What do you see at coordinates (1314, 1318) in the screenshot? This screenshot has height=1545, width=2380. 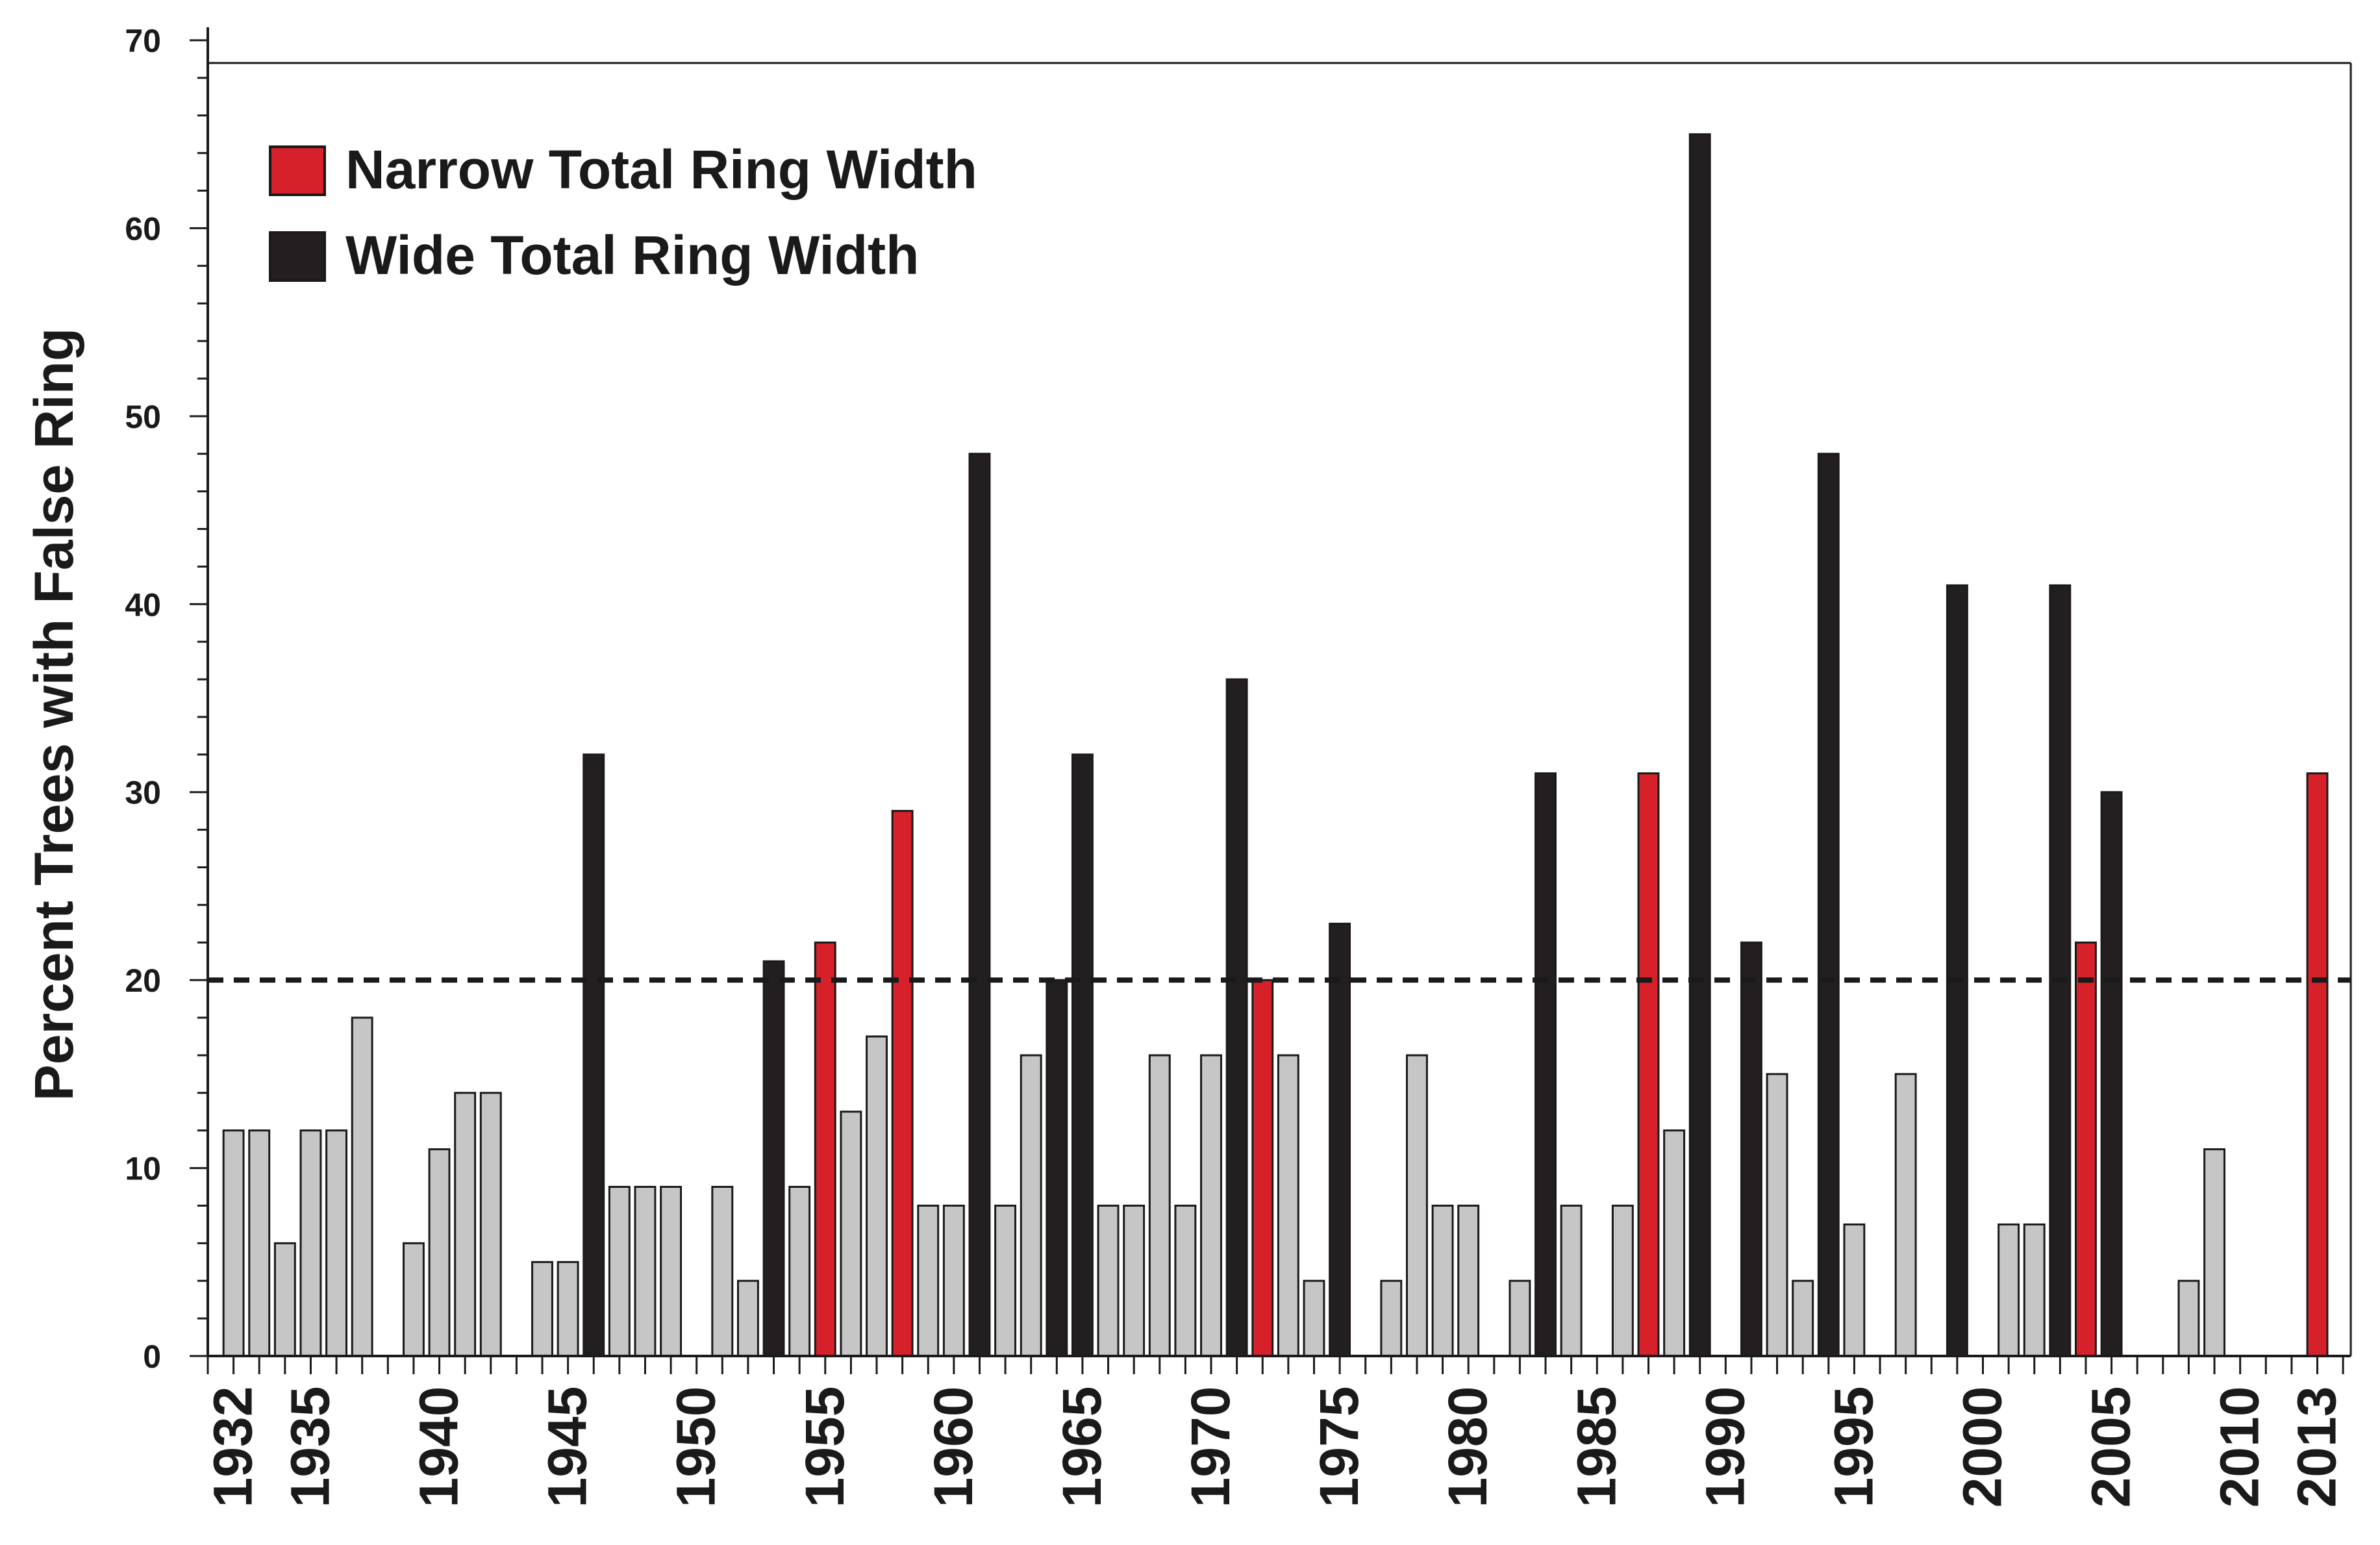 I see `bar-1974` at bounding box center [1314, 1318].